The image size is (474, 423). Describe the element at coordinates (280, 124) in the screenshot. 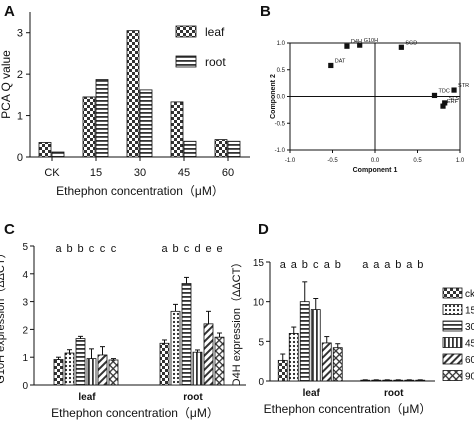

I see `y-tick-label: -0.5` at that location.